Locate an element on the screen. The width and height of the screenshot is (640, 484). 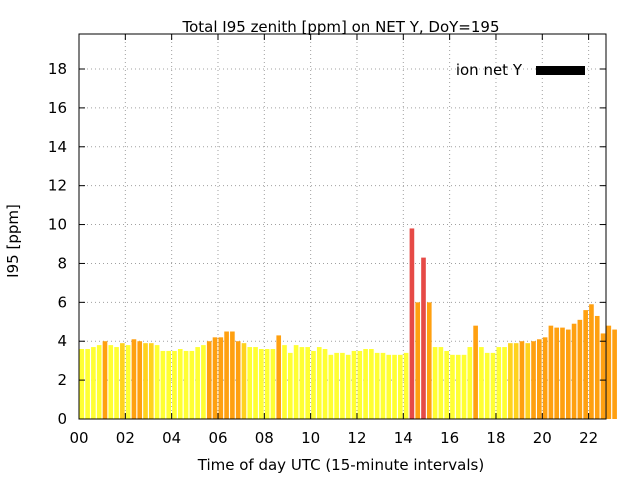
y-axis-label: I95 [ppm] is located at coordinates (13, 241).